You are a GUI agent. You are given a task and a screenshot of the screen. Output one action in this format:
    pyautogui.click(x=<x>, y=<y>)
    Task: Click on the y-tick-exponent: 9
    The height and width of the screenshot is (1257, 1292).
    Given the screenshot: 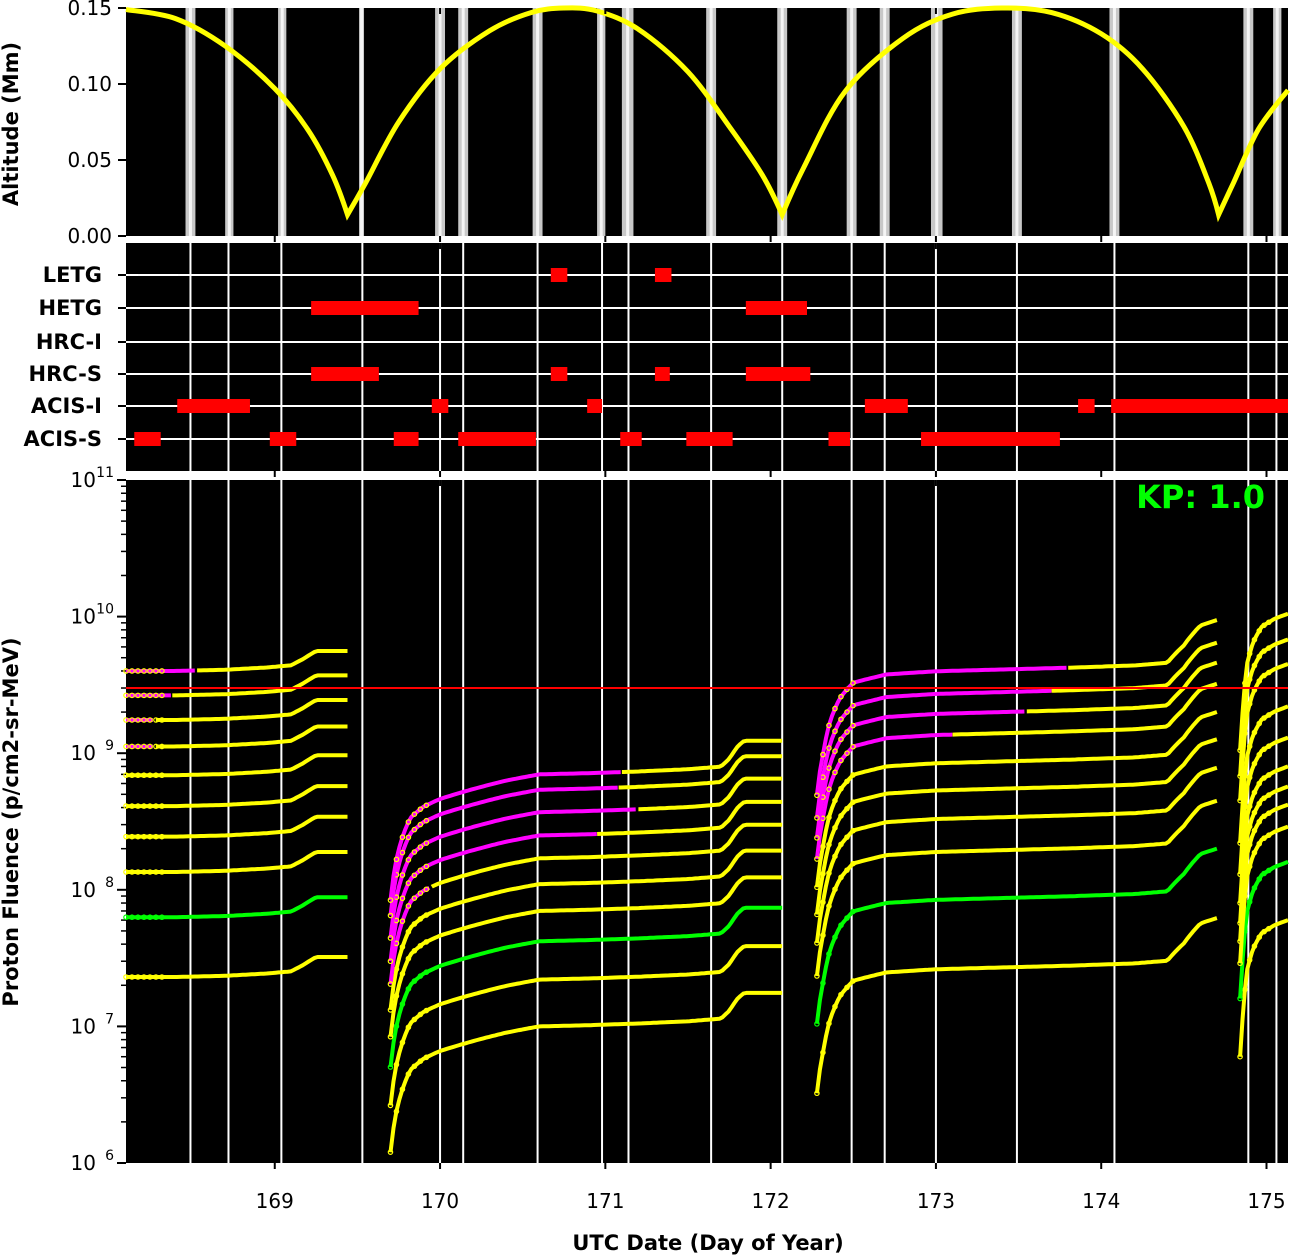 What is the action you would take?
    pyautogui.click(x=109, y=746)
    